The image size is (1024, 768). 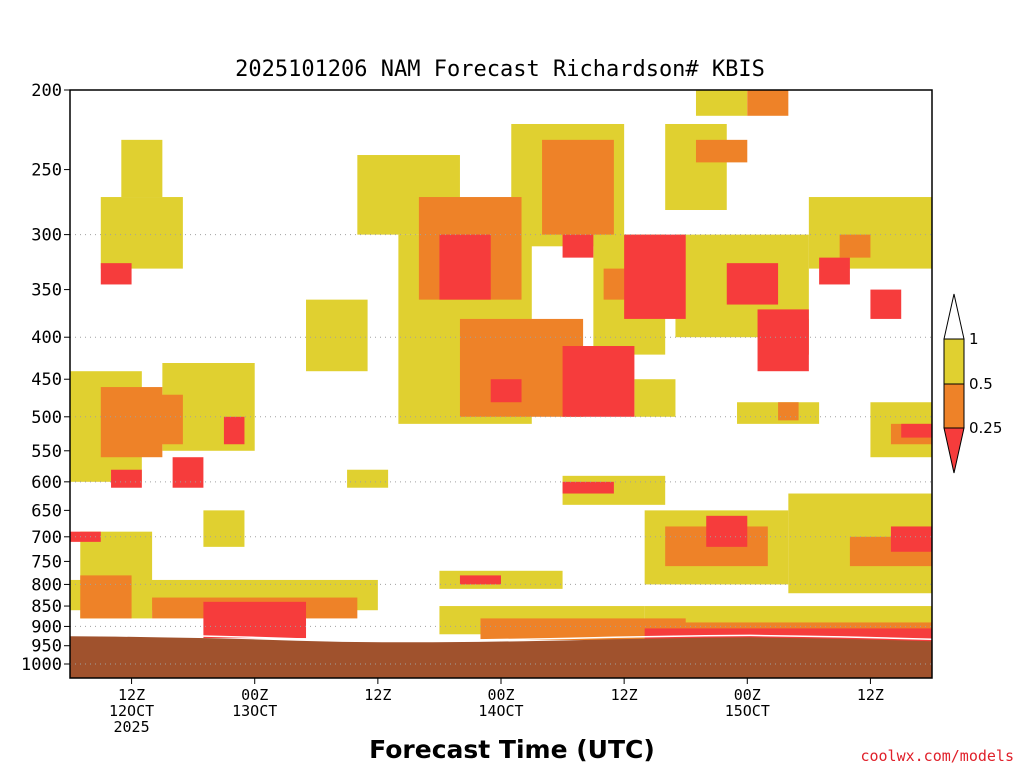 What do you see at coordinates (981, 384) in the screenshot?
I see `colorbar-label-1: 0.5` at bounding box center [981, 384].